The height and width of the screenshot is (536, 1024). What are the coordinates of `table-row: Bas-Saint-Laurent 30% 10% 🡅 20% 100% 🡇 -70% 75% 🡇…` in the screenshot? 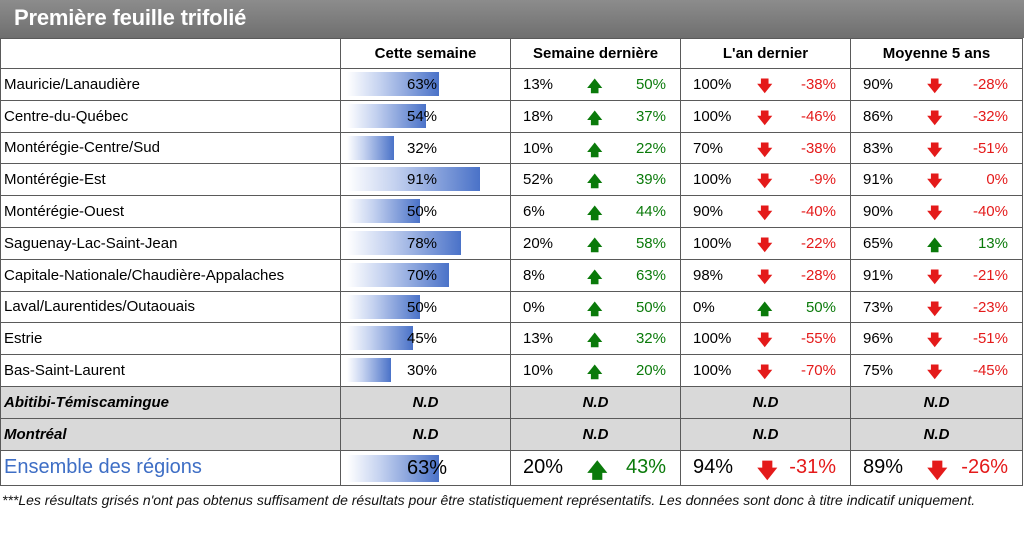 It's located at (511, 370).